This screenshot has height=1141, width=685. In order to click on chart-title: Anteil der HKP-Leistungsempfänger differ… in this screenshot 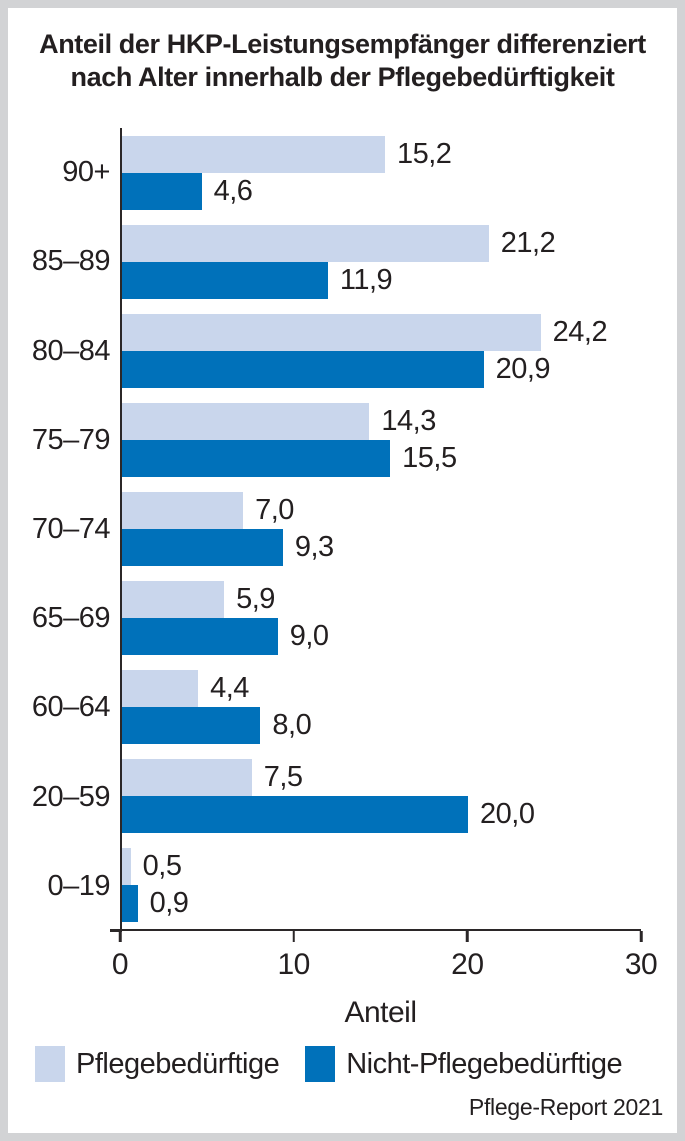, I will do `click(342, 61)`.